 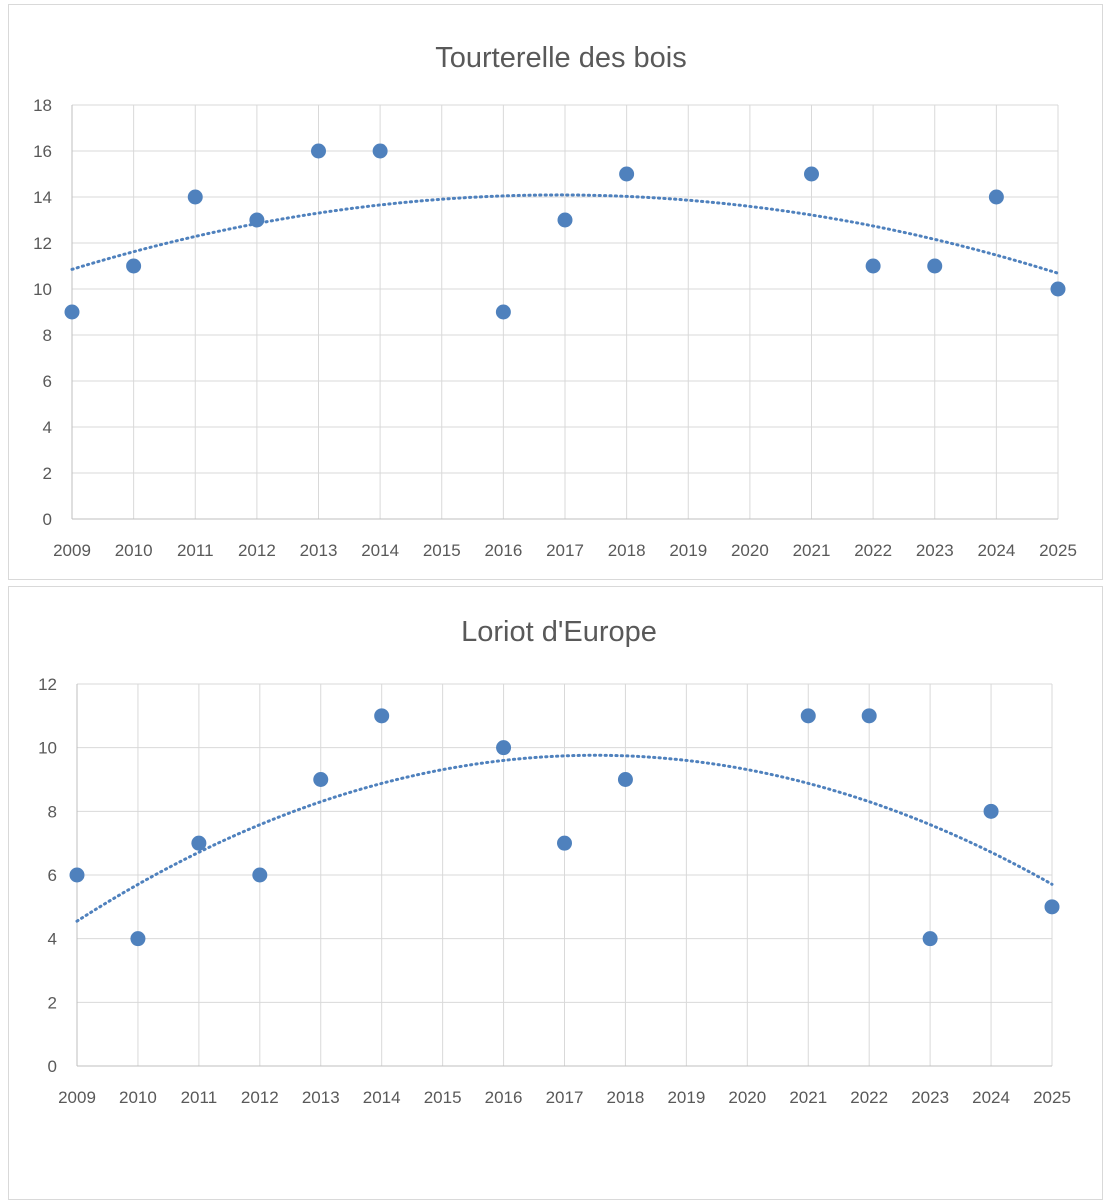 What do you see at coordinates (42, 197) in the screenshot?
I see `y-tick-label: 14` at bounding box center [42, 197].